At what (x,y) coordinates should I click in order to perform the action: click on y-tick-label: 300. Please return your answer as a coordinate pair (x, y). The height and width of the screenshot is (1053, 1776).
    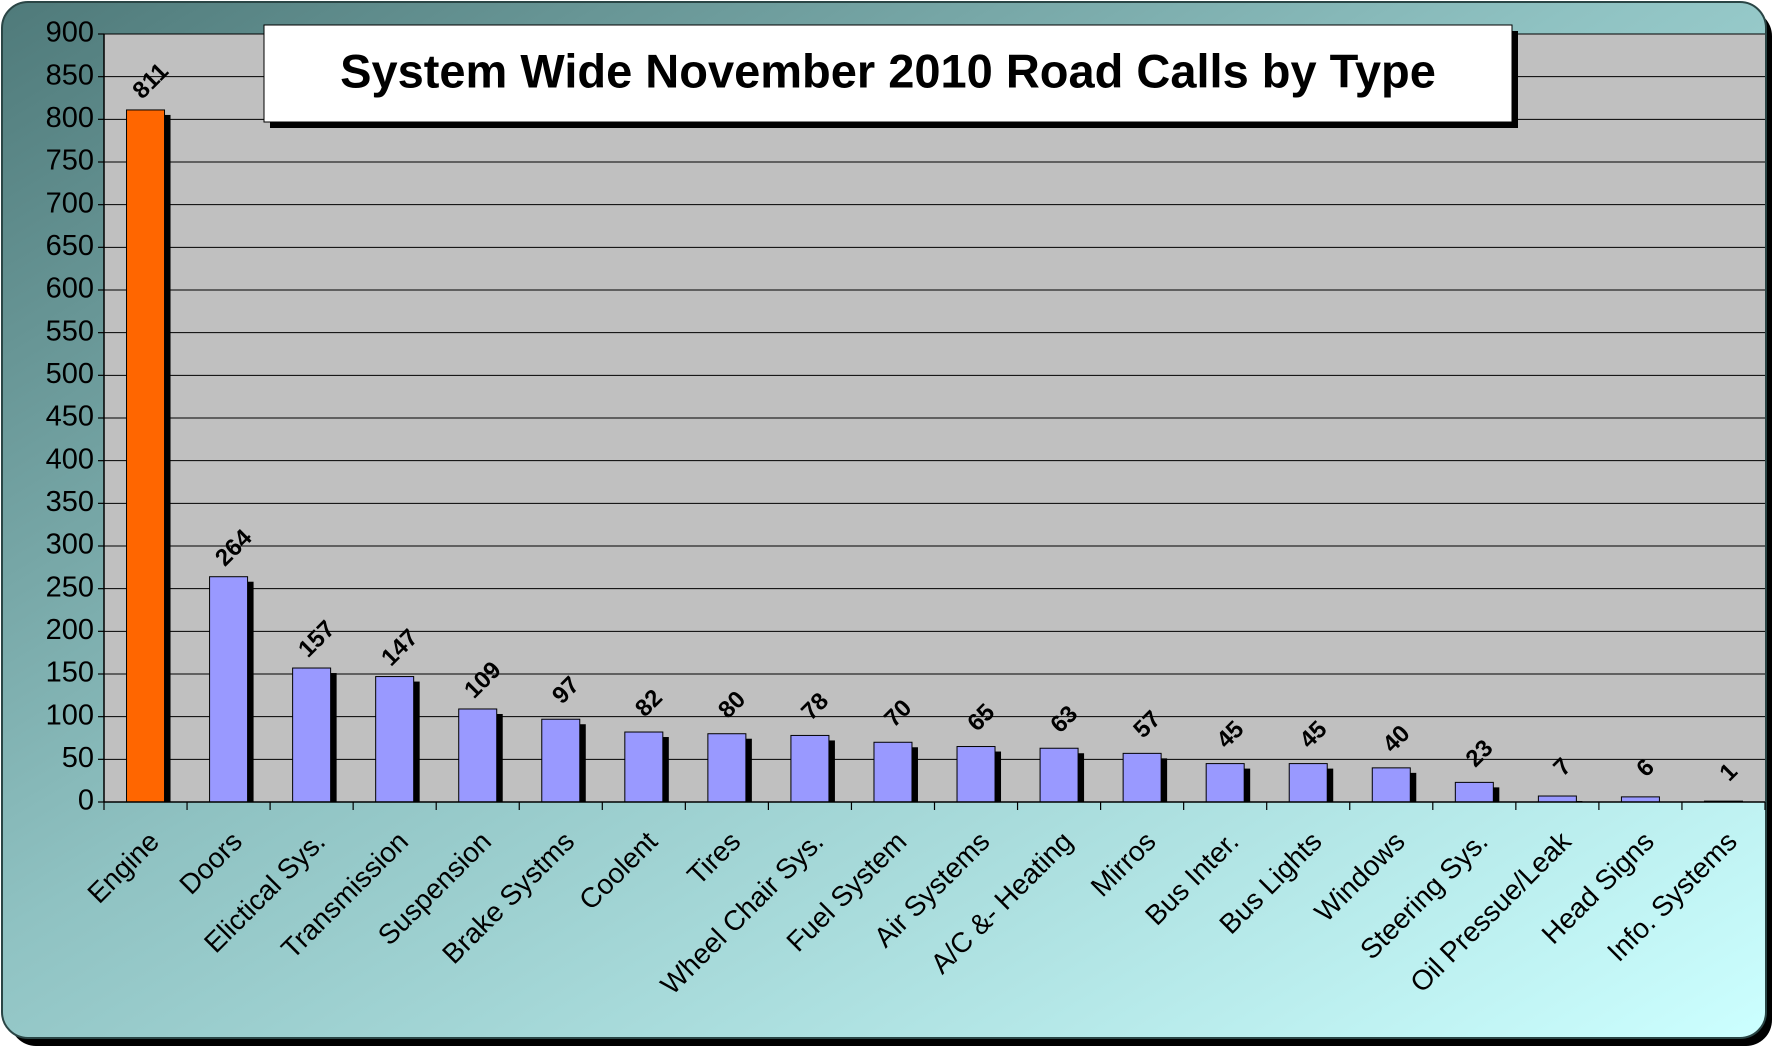
    Looking at the image, I should click on (70, 545).